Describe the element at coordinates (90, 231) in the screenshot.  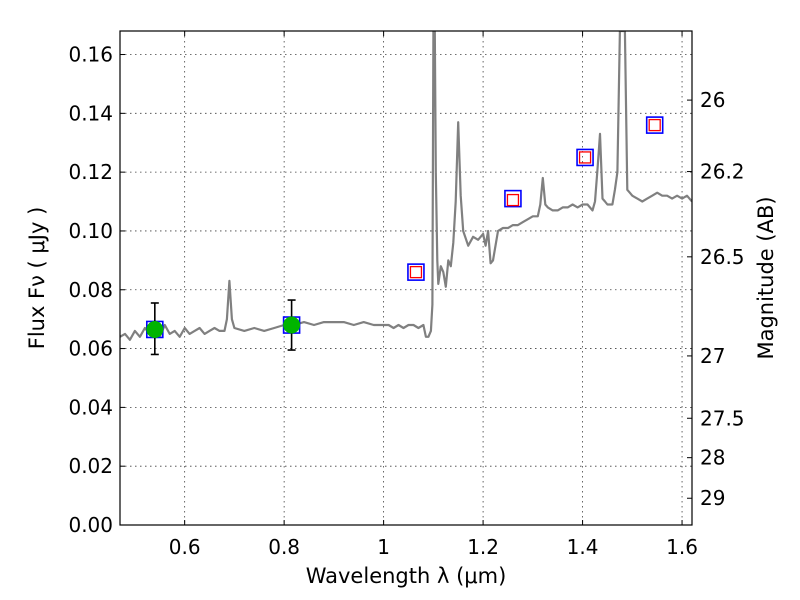
I see `y-tick-label: 0.10` at that location.